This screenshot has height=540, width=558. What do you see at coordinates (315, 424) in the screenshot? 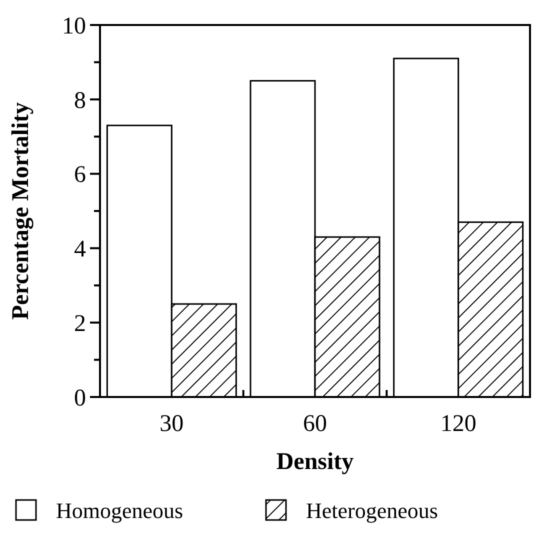
I see `x-tick-label: 60` at bounding box center [315, 424].